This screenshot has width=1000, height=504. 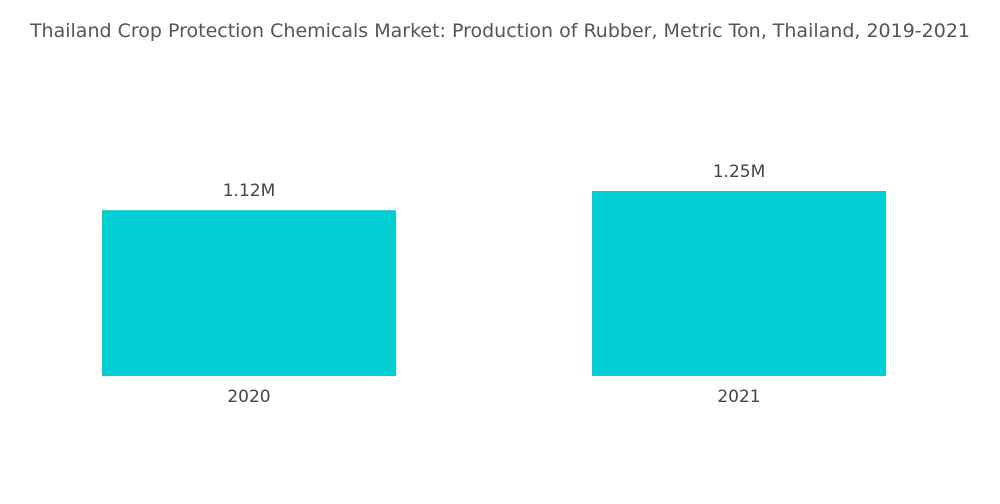 I want to click on value-label: 1.25M, so click(x=739, y=172).